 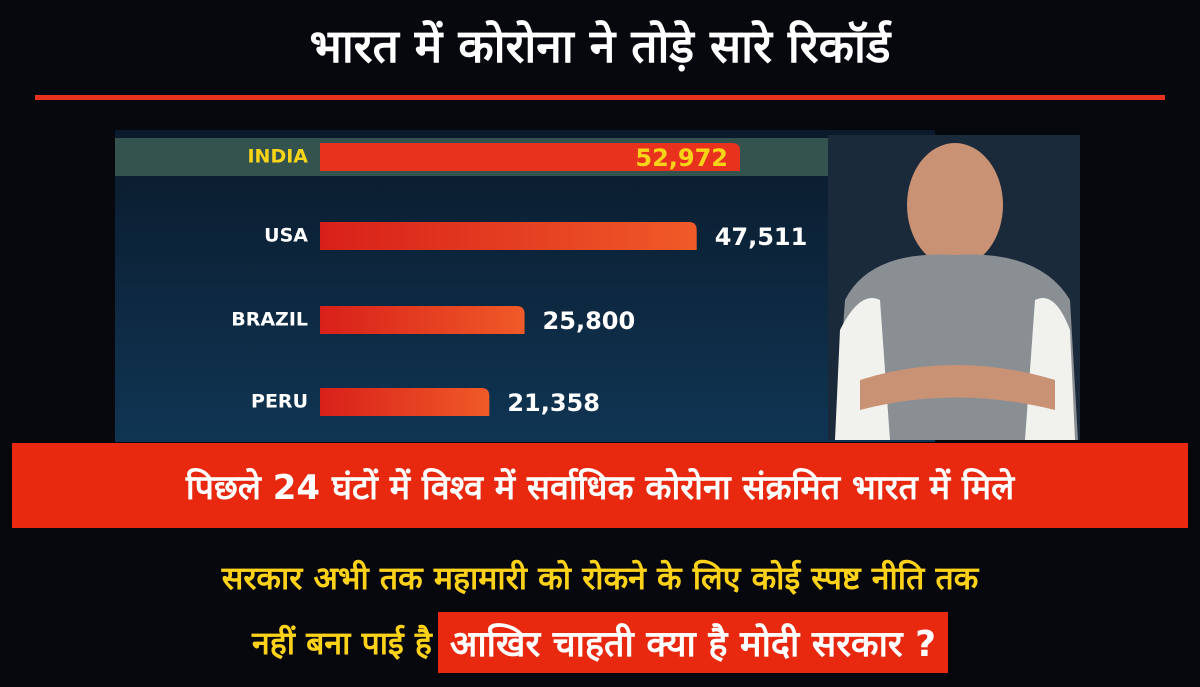 What do you see at coordinates (286, 236) in the screenshot?
I see `category-label: USA` at bounding box center [286, 236].